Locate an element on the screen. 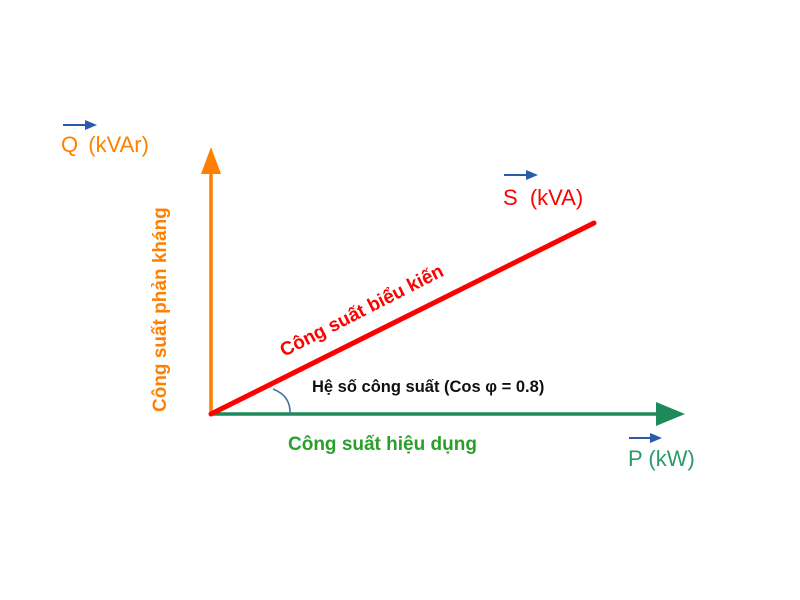 This screenshot has width=800, height=600. p-unit: (kW) is located at coordinates (671, 458).